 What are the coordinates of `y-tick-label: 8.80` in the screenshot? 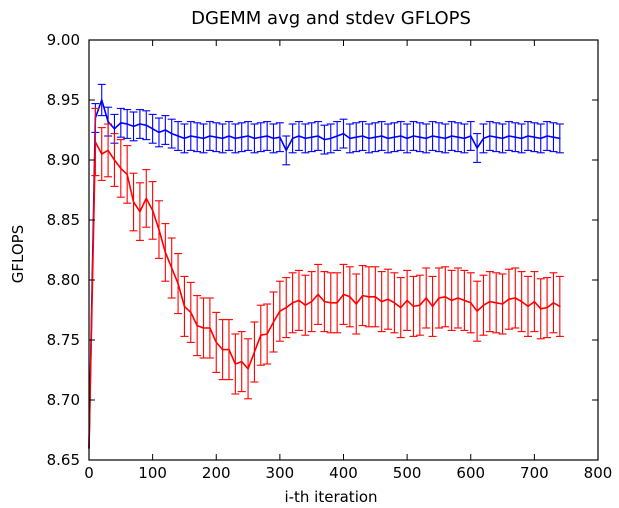 It's located at (63, 280).